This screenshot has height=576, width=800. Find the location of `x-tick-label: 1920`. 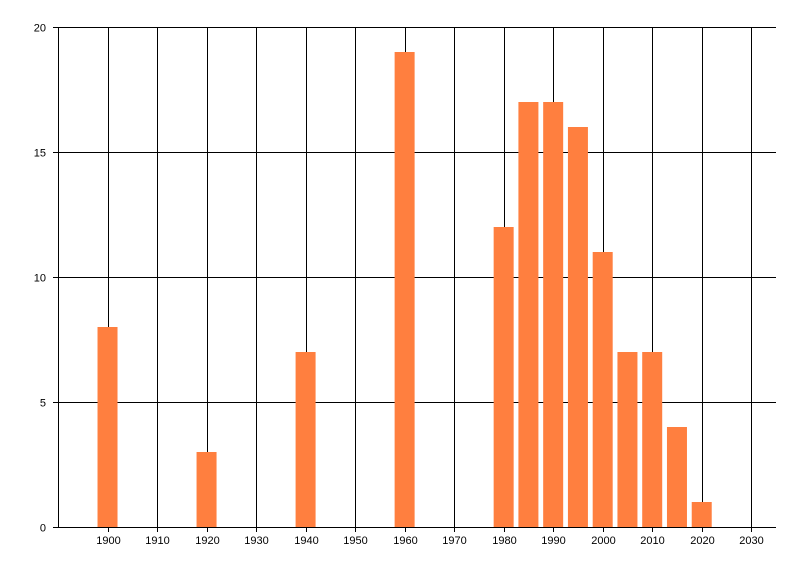

x-tick-label: 1920 is located at coordinates (207, 541).